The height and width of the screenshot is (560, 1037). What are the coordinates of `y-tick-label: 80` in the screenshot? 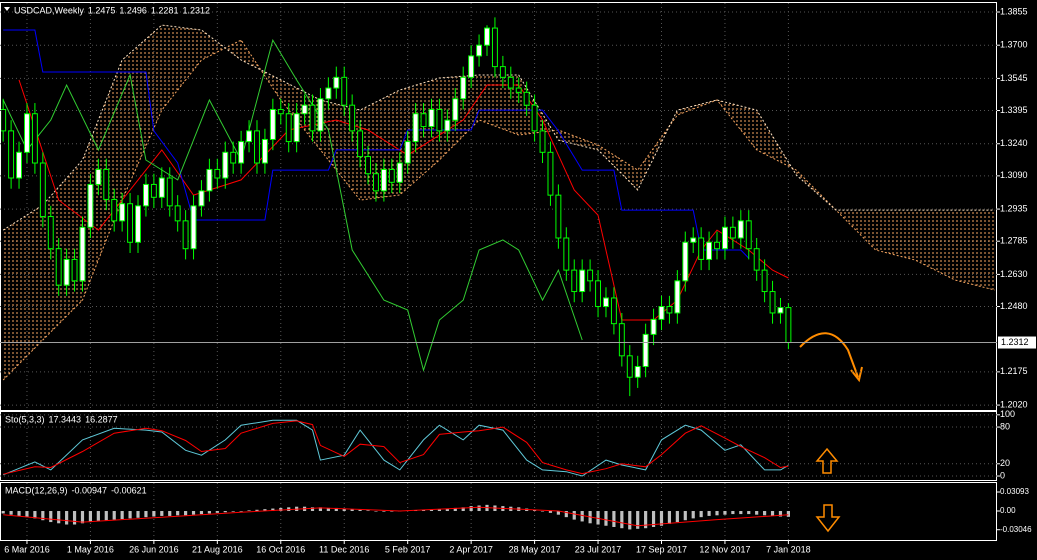 It's located at (1005, 426).